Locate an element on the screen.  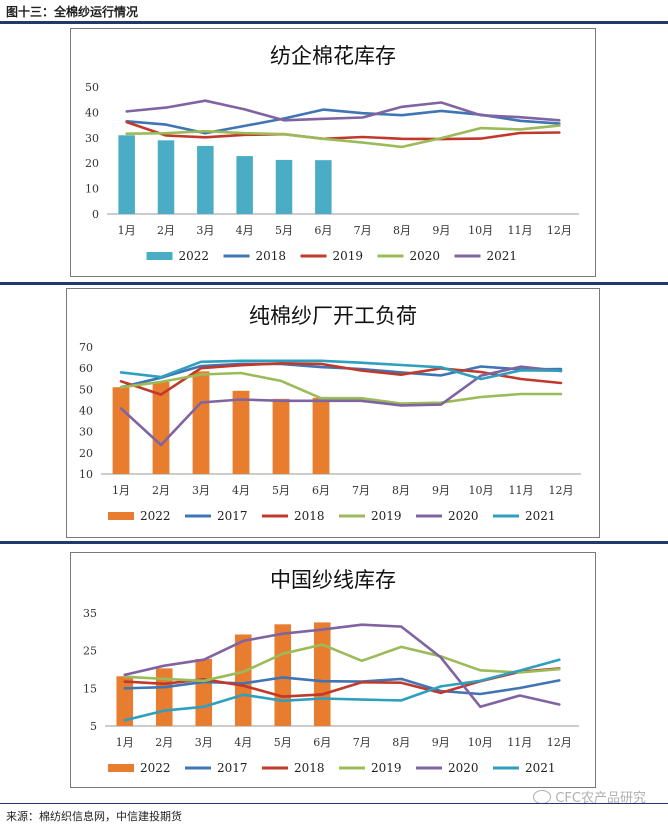
series-line-2017 is located at coordinates (342, 686).